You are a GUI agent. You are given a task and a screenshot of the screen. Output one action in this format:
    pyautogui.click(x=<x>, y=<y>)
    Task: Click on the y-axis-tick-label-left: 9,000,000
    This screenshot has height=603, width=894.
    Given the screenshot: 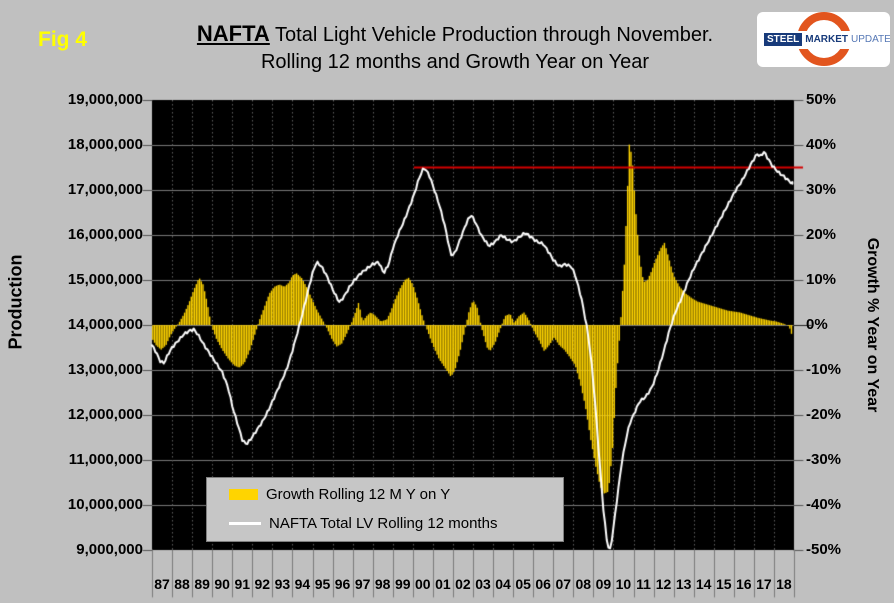 What is the action you would take?
    pyautogui.click(x=109, y=549)
    